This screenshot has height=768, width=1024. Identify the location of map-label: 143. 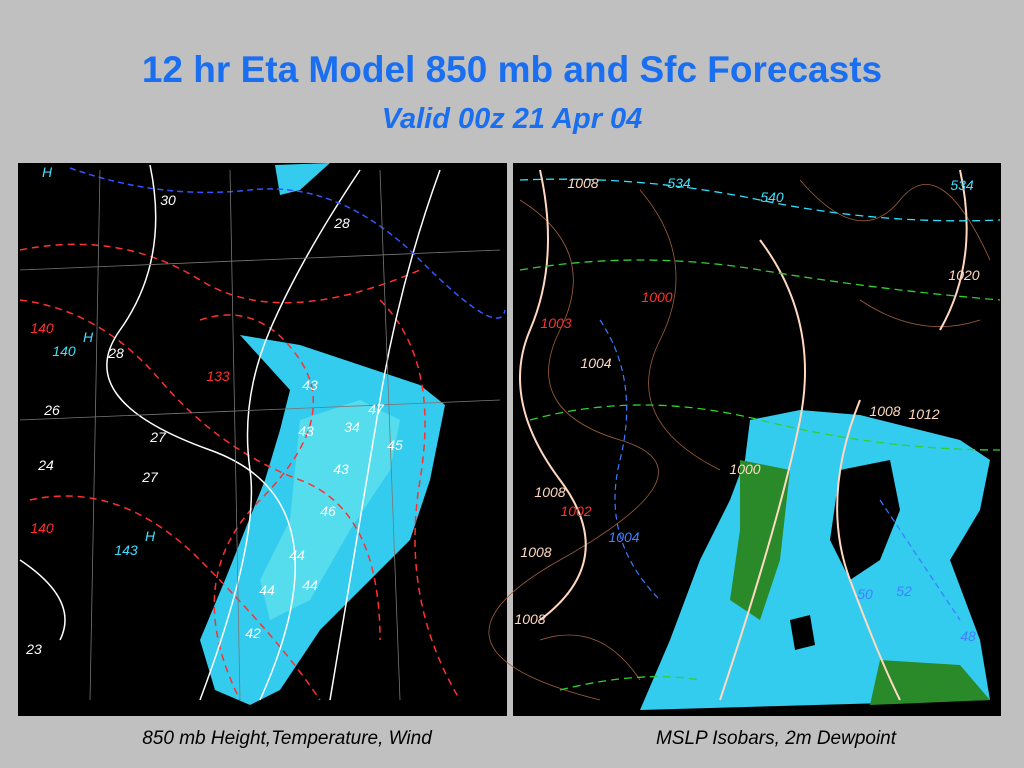
(126, 550).